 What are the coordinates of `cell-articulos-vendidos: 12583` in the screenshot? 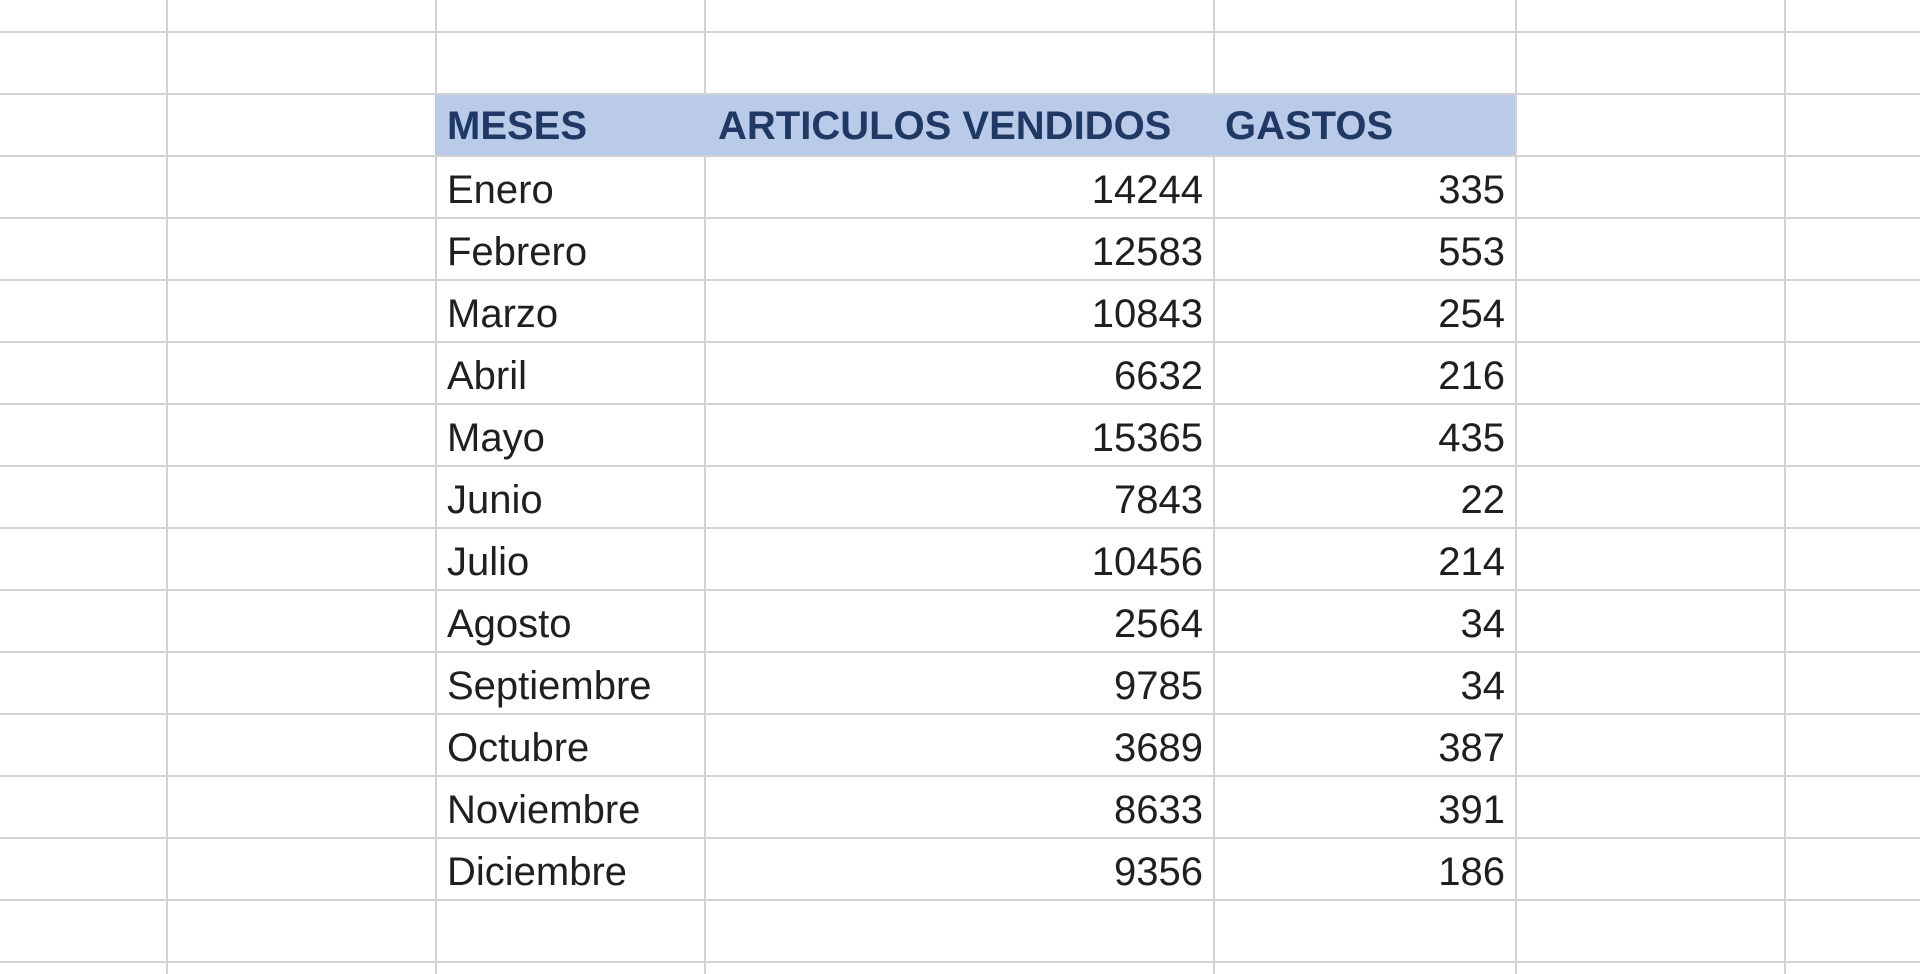 It's located at (1147, 252).